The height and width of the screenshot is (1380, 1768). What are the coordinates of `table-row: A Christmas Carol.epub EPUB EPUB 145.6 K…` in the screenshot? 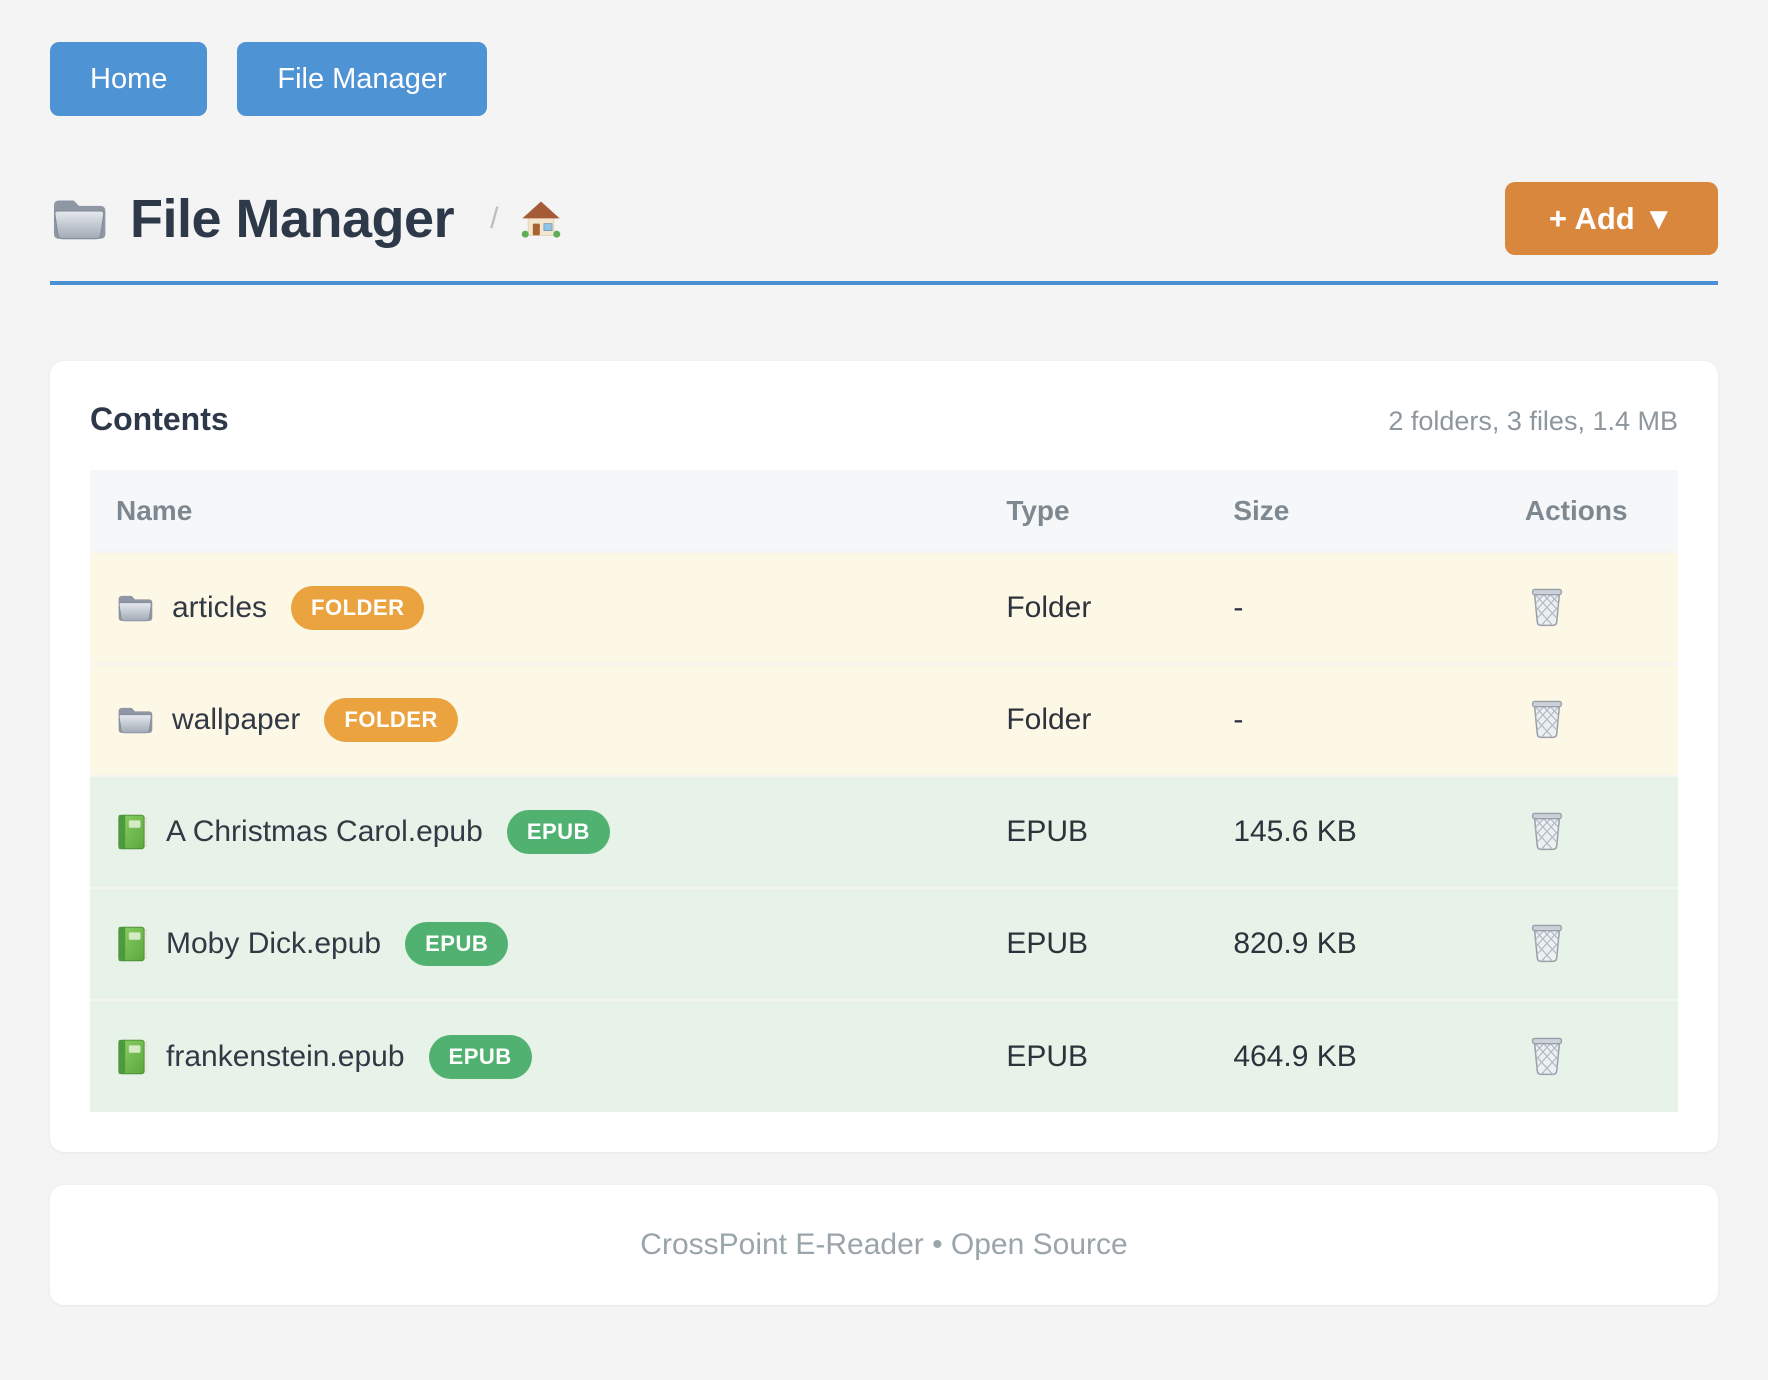 It's located at (884, 832).